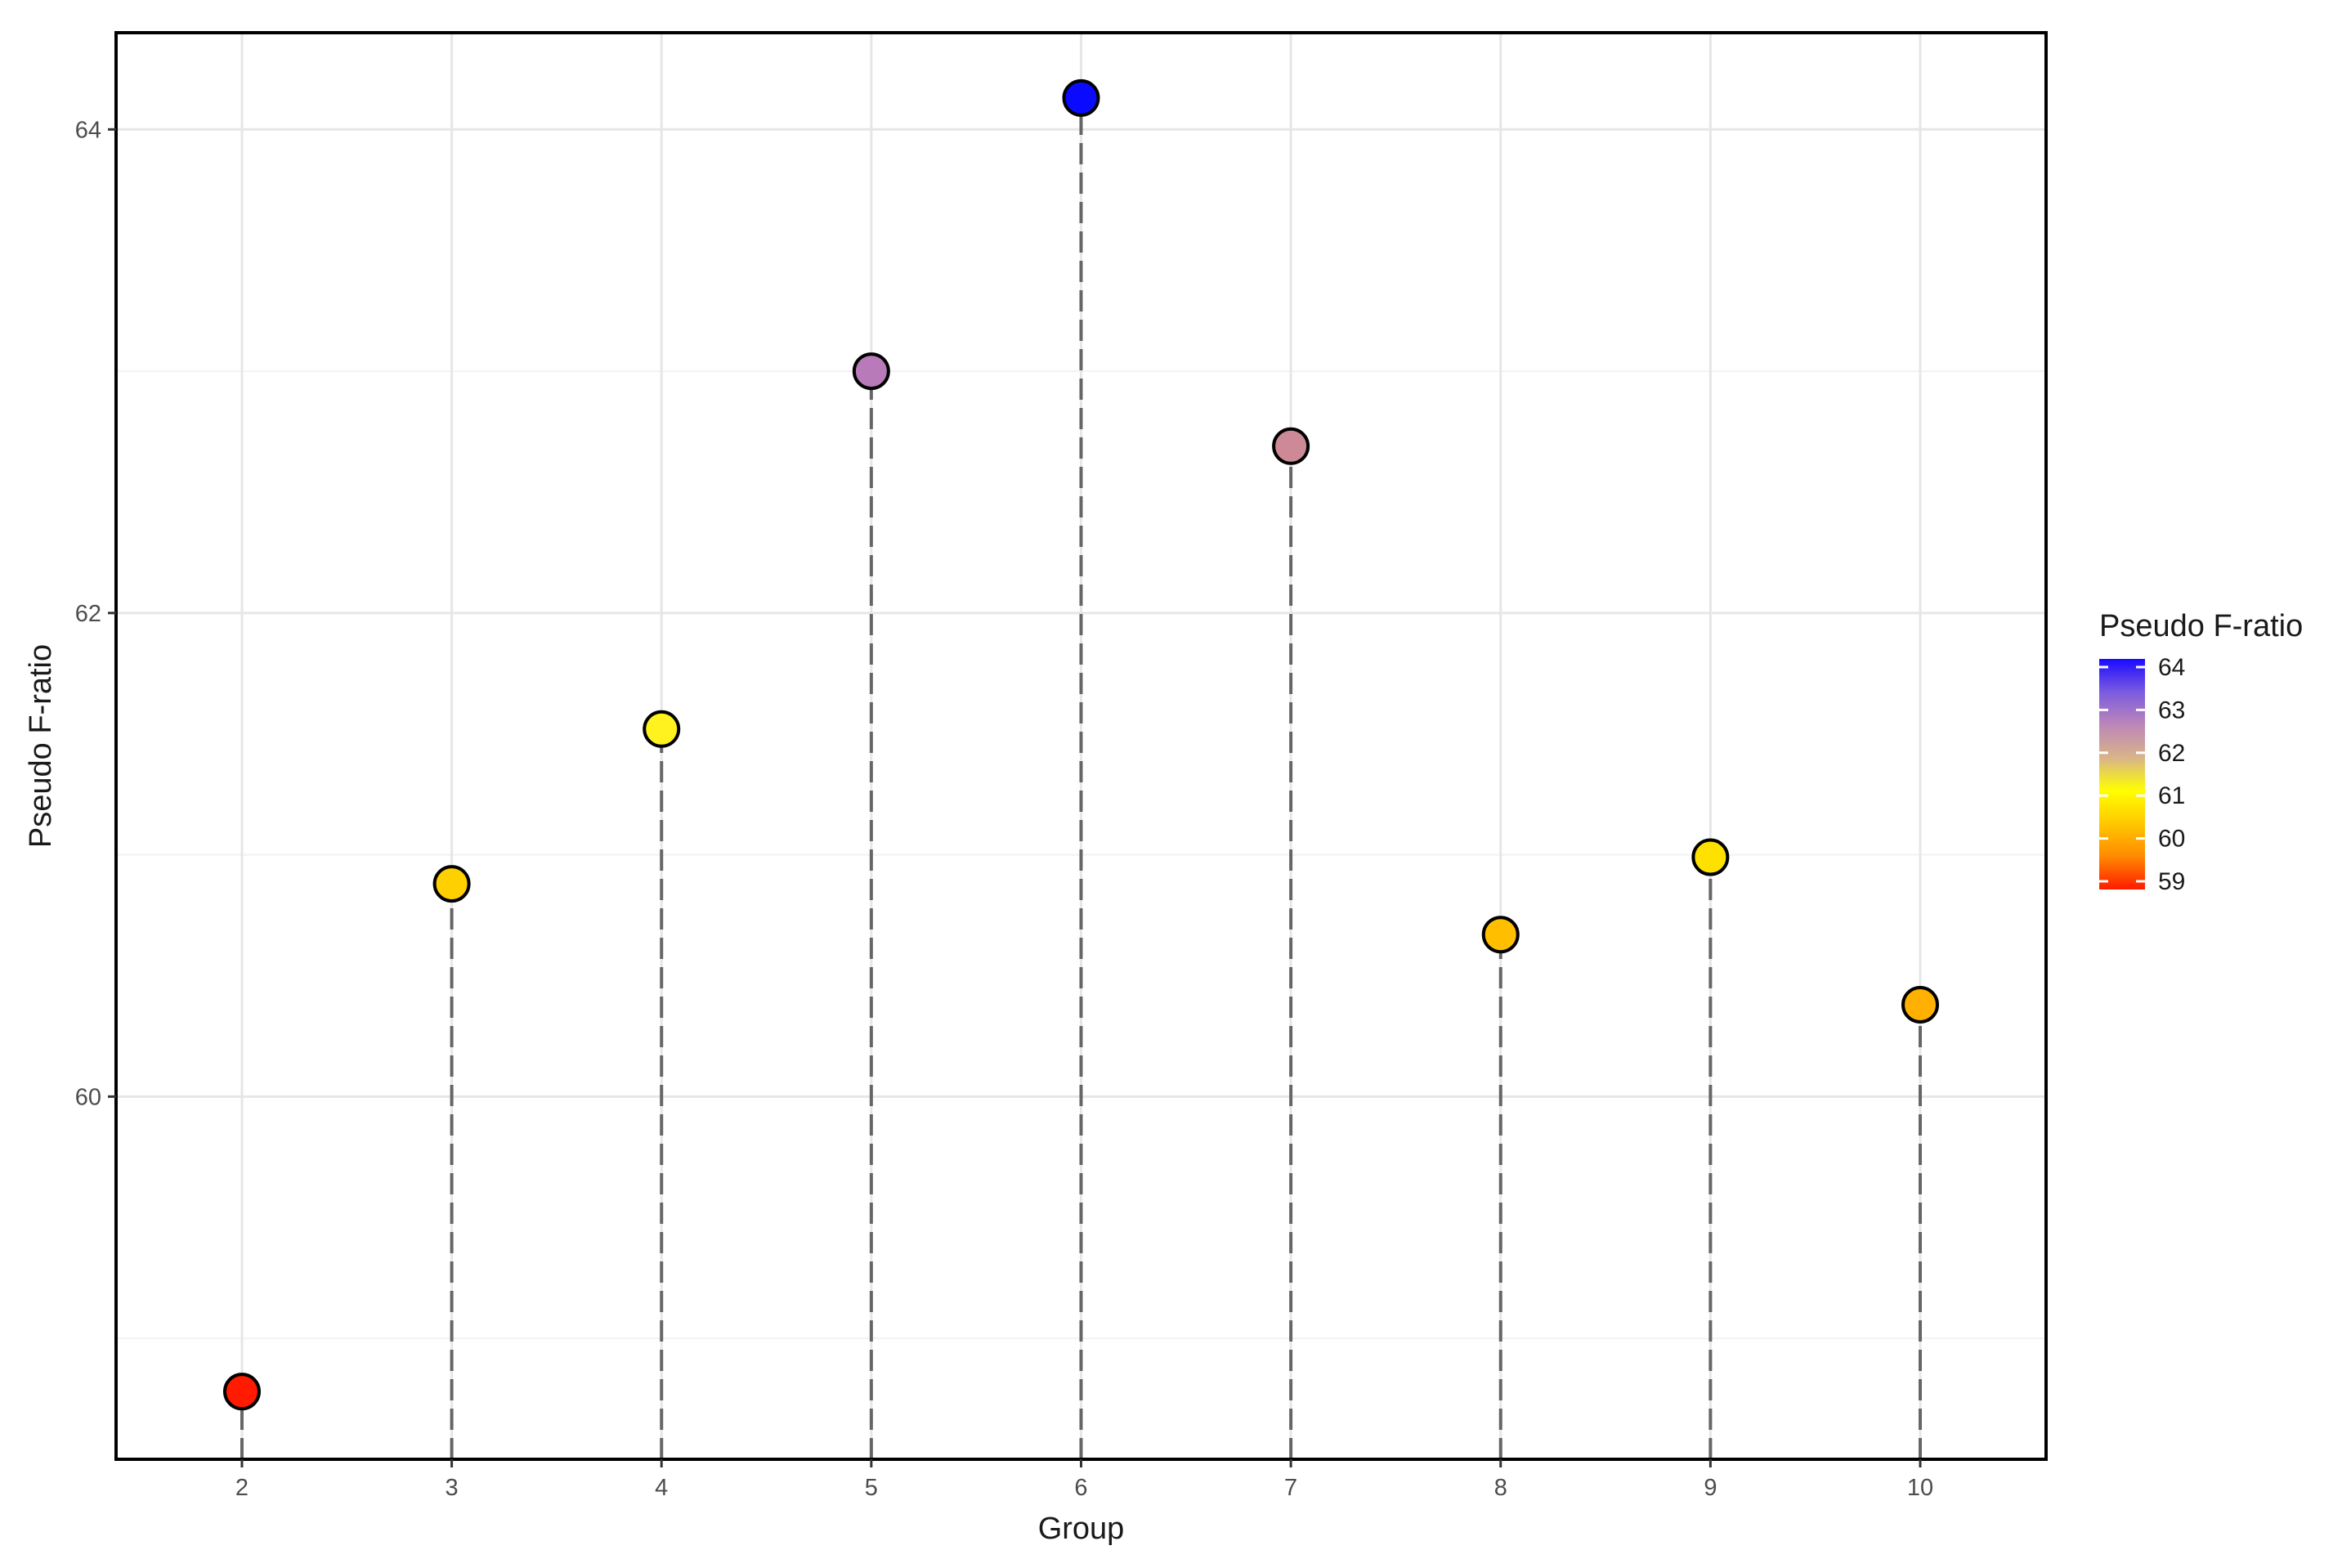 The width and height of the screenshot is (2342, 1568). What do you see at coordinates (1500, 1488) in the screenshot?
I see `x-tick-label: 8` at bounding box center [1500, 1488].